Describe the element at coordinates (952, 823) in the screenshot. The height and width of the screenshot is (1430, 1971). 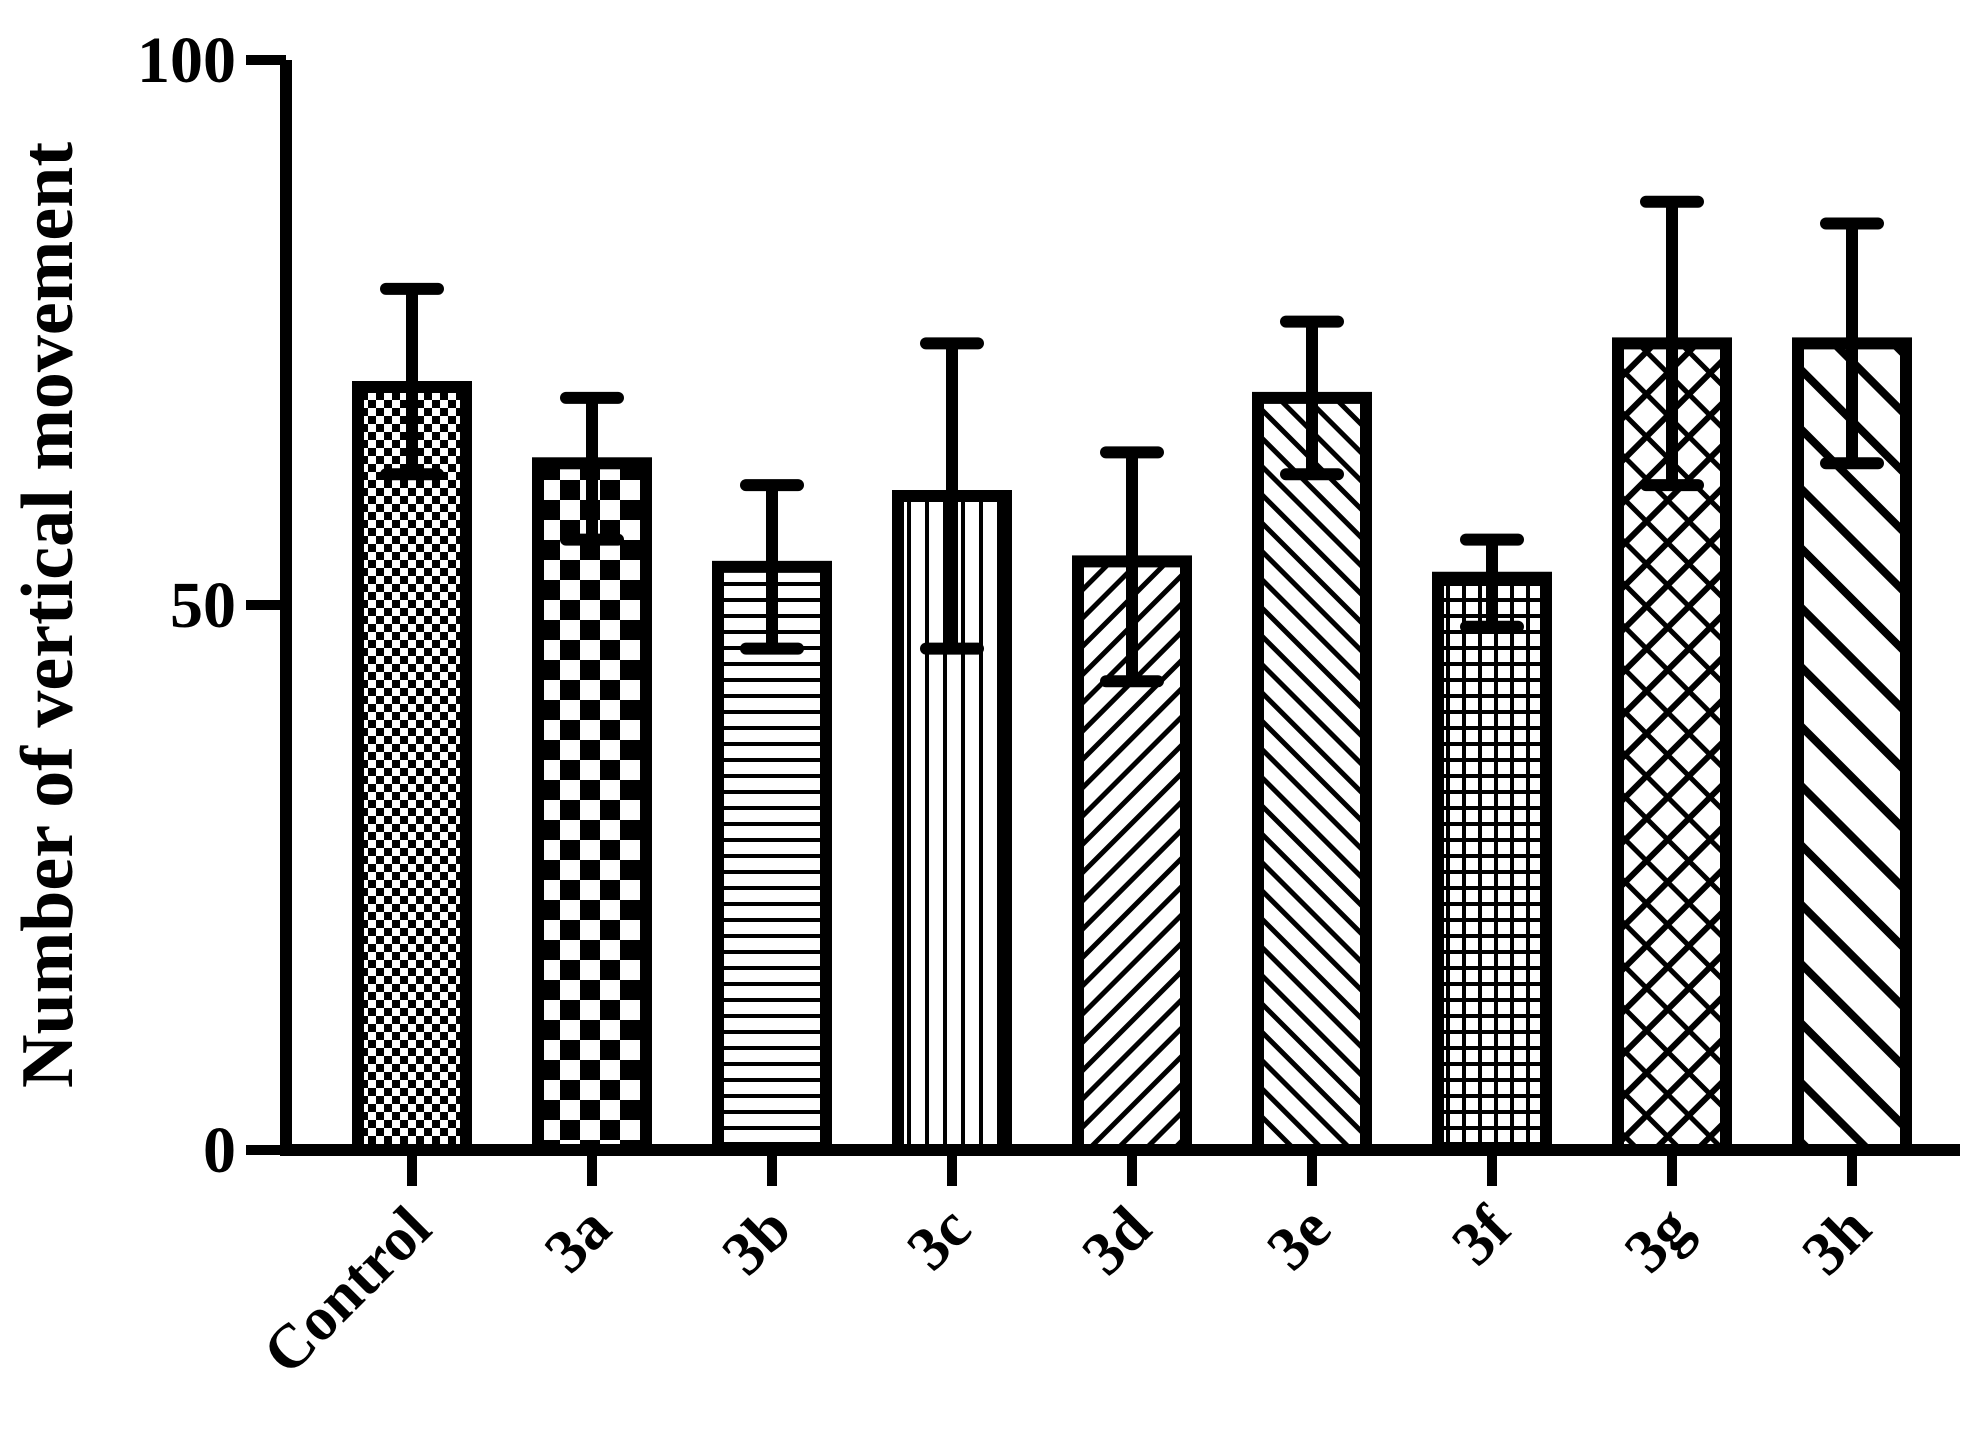
I see `bar-3c` at that location.